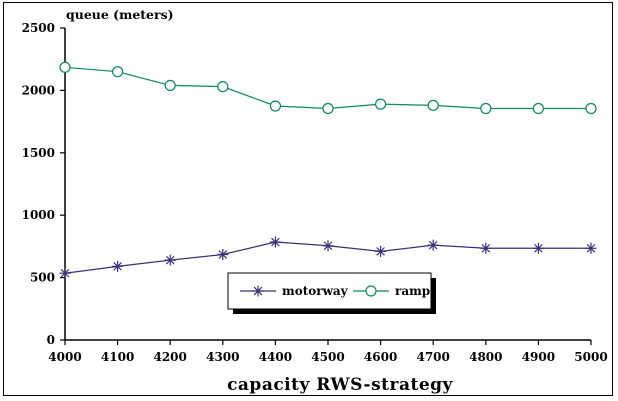  Describe the element at coordinates (432, 357) in the screenshot. I see `x-tick-label: 4700` at that location.